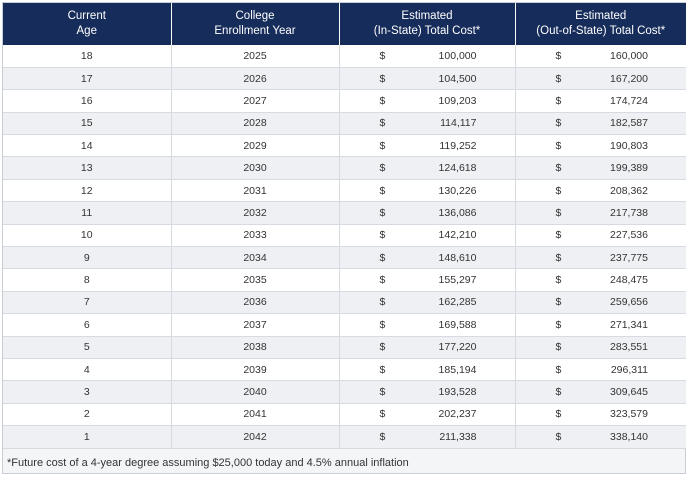  Describe the element at coordinates (87, 56) in the screenshot. I see `cell-current-age: 18` at that location.